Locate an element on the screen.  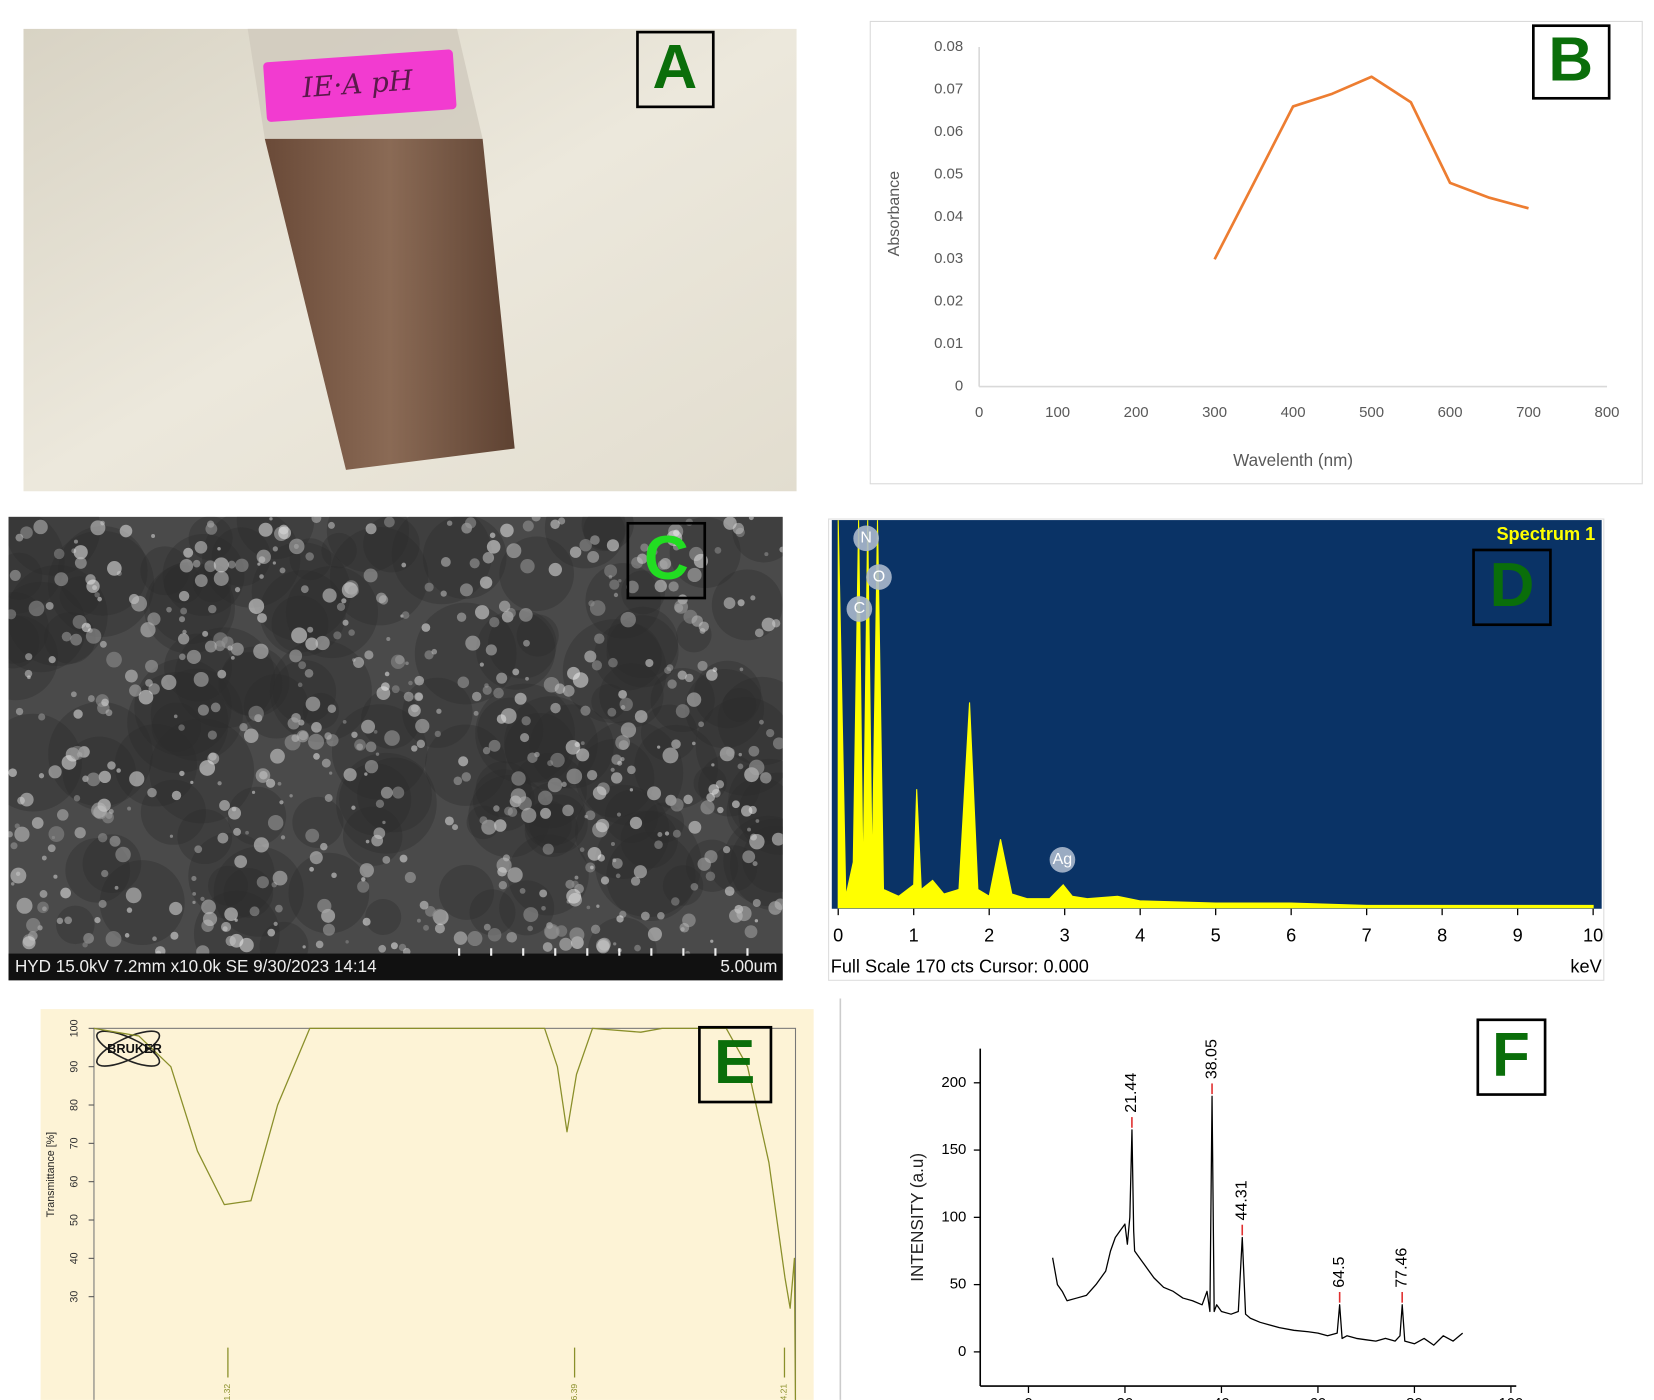
panel-label: D is located at coordinates (1512, 585).